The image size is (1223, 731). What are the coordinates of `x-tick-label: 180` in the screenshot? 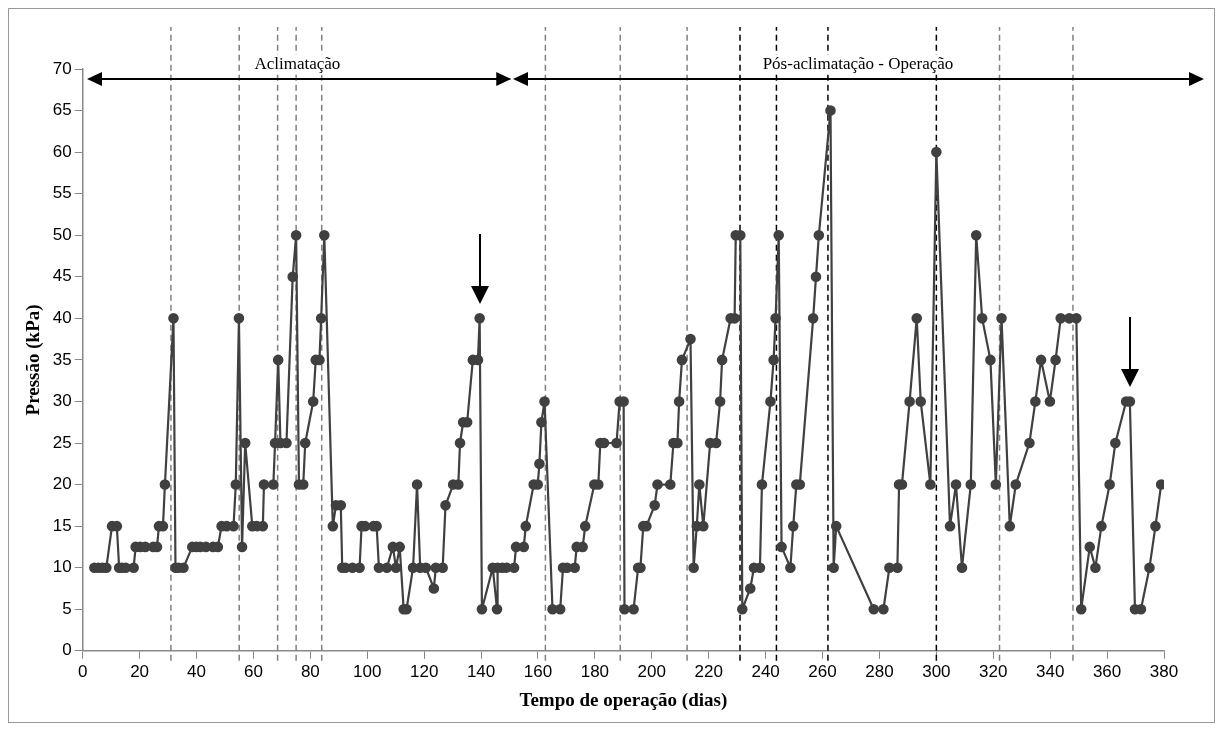 It's located at (595, 671).